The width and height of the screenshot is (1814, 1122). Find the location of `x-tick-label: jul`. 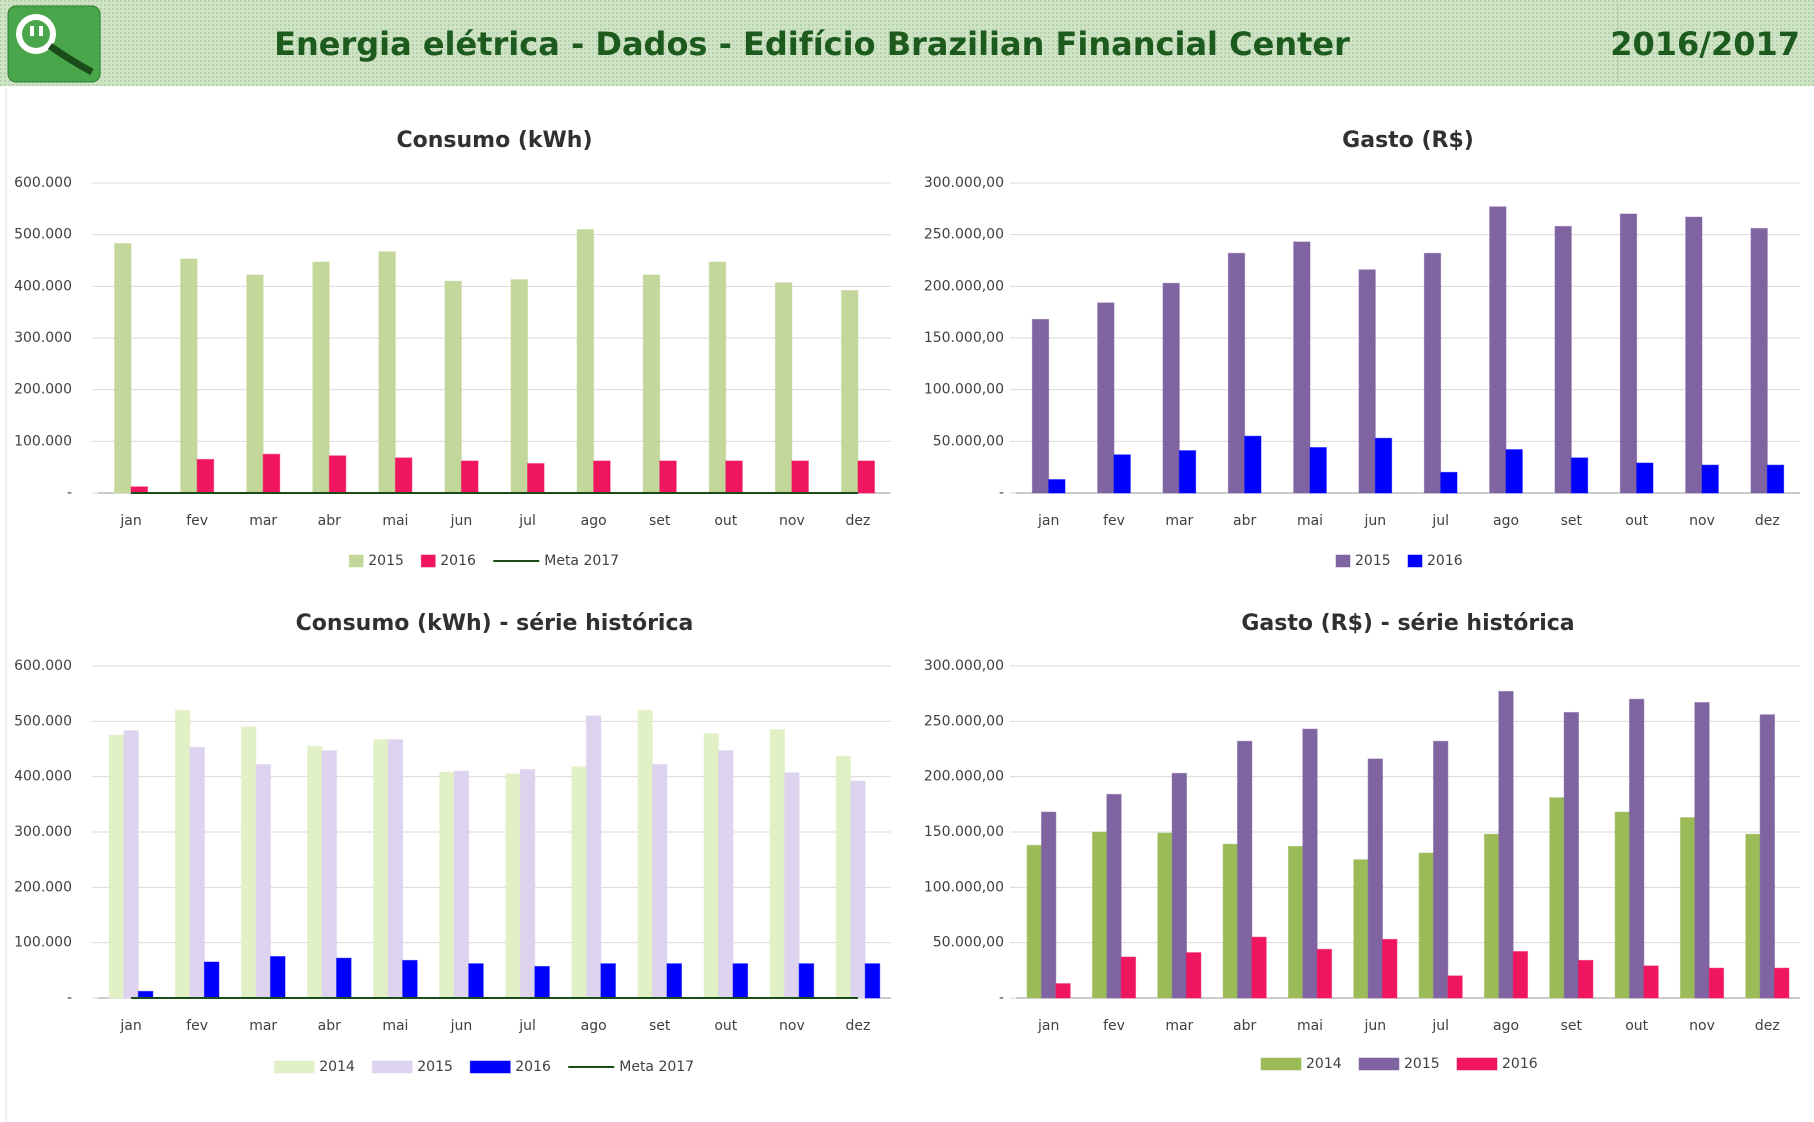

x-tick-label: jul is located at coordinates (527, 521).